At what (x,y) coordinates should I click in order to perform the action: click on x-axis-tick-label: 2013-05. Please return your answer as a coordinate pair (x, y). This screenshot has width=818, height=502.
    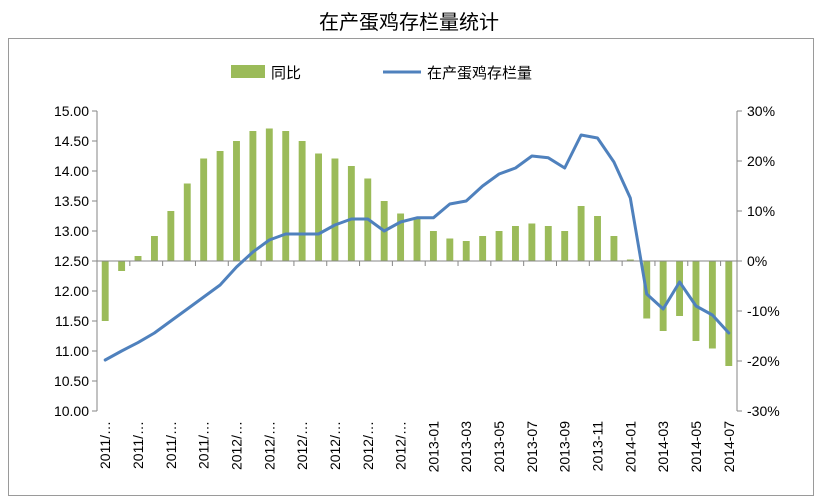
    Looking at the image, I should click on (499, 447).